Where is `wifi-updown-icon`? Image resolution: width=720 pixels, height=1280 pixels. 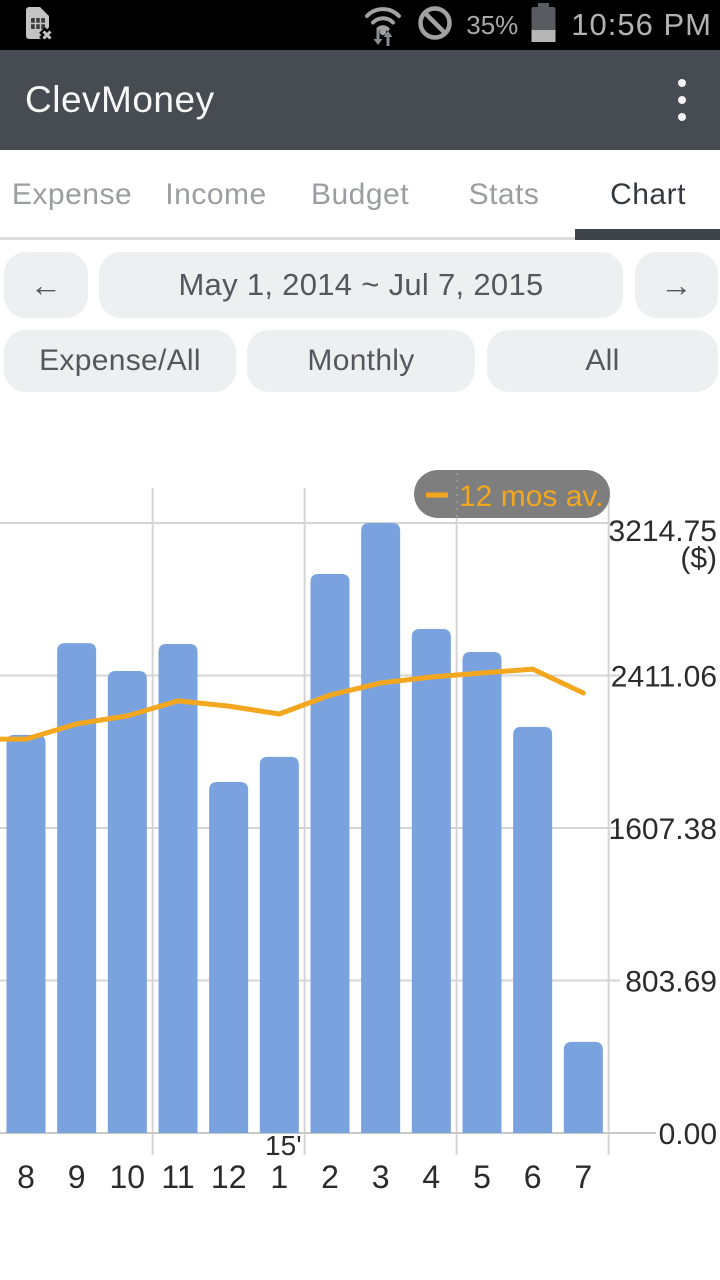 wifi-updown-icon is located at coordinates (383, 25).